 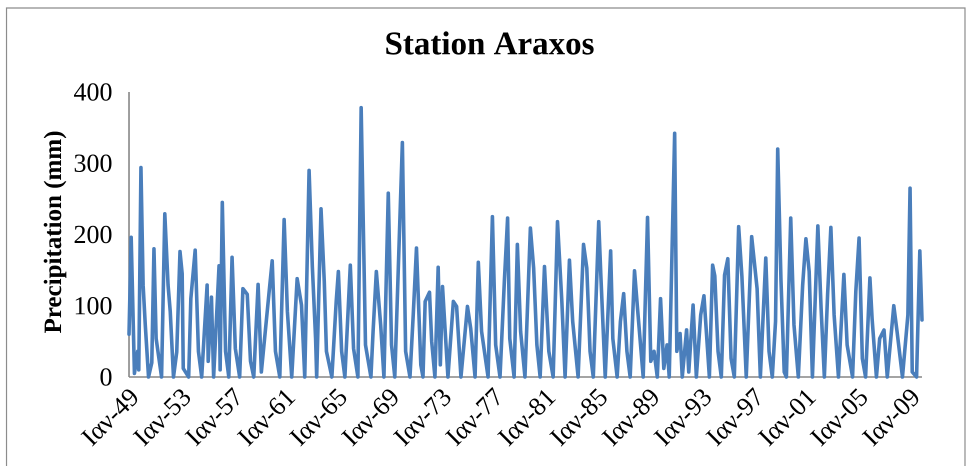 I want to click on chart-title: Station Araxos, so click(x=490, y=43).